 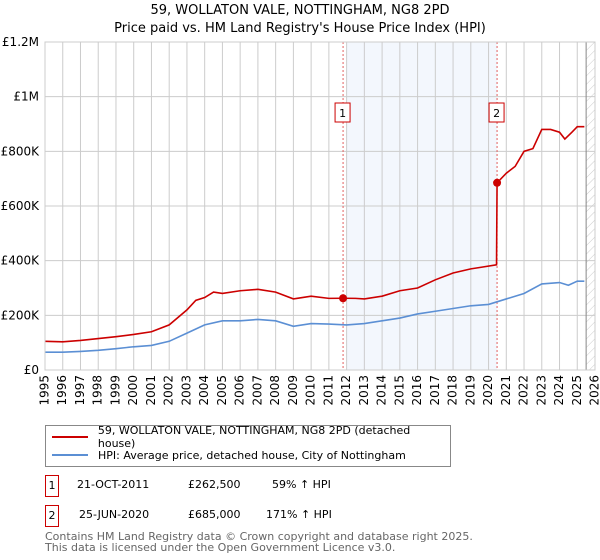 I want to click on x-tick-label: 2017, so click(x=435, y=390).